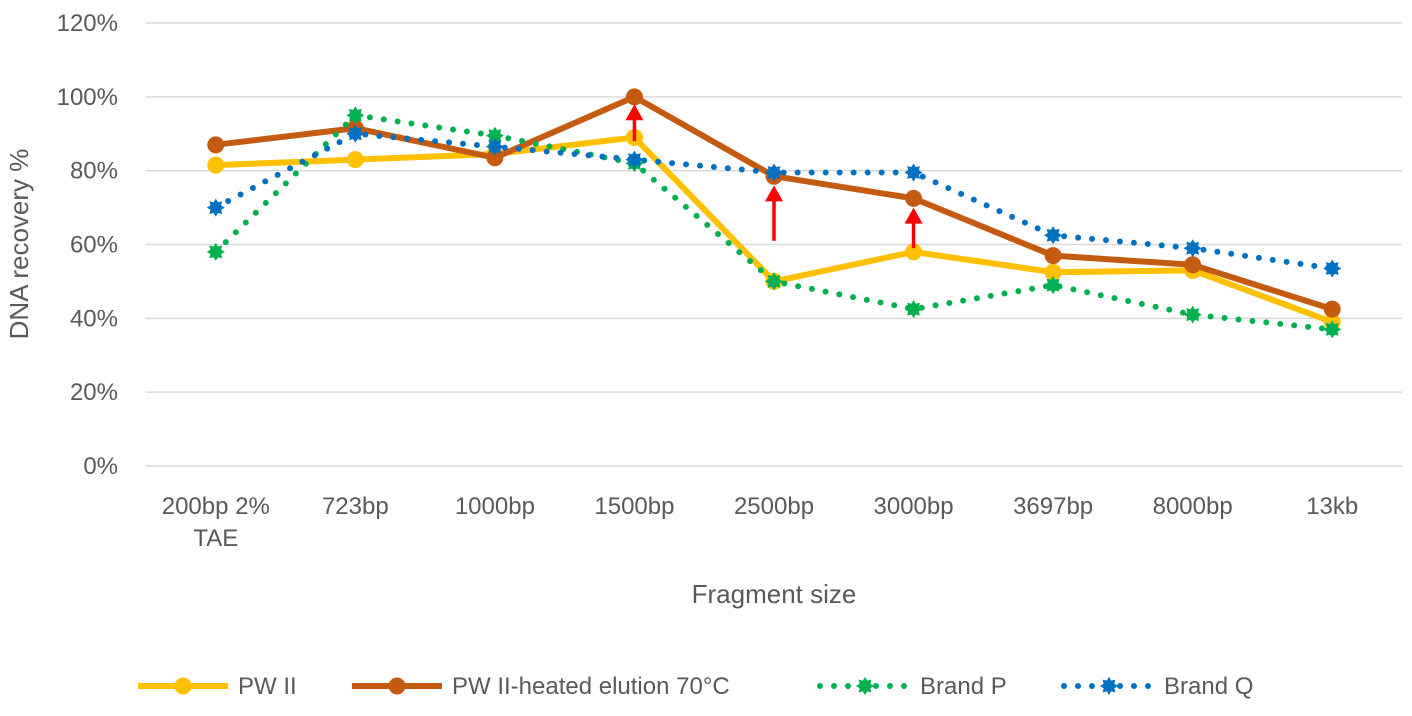 The width and height of the screenshot is (1412, 716). I want to click on x-tick-label: 1000bp, so click(495, 506).